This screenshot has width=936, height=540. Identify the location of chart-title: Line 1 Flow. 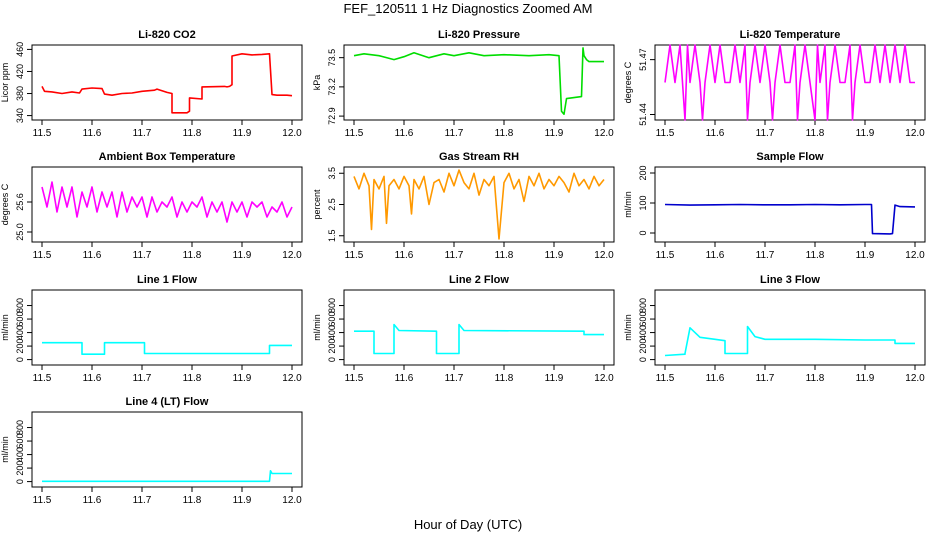
(167, 280).